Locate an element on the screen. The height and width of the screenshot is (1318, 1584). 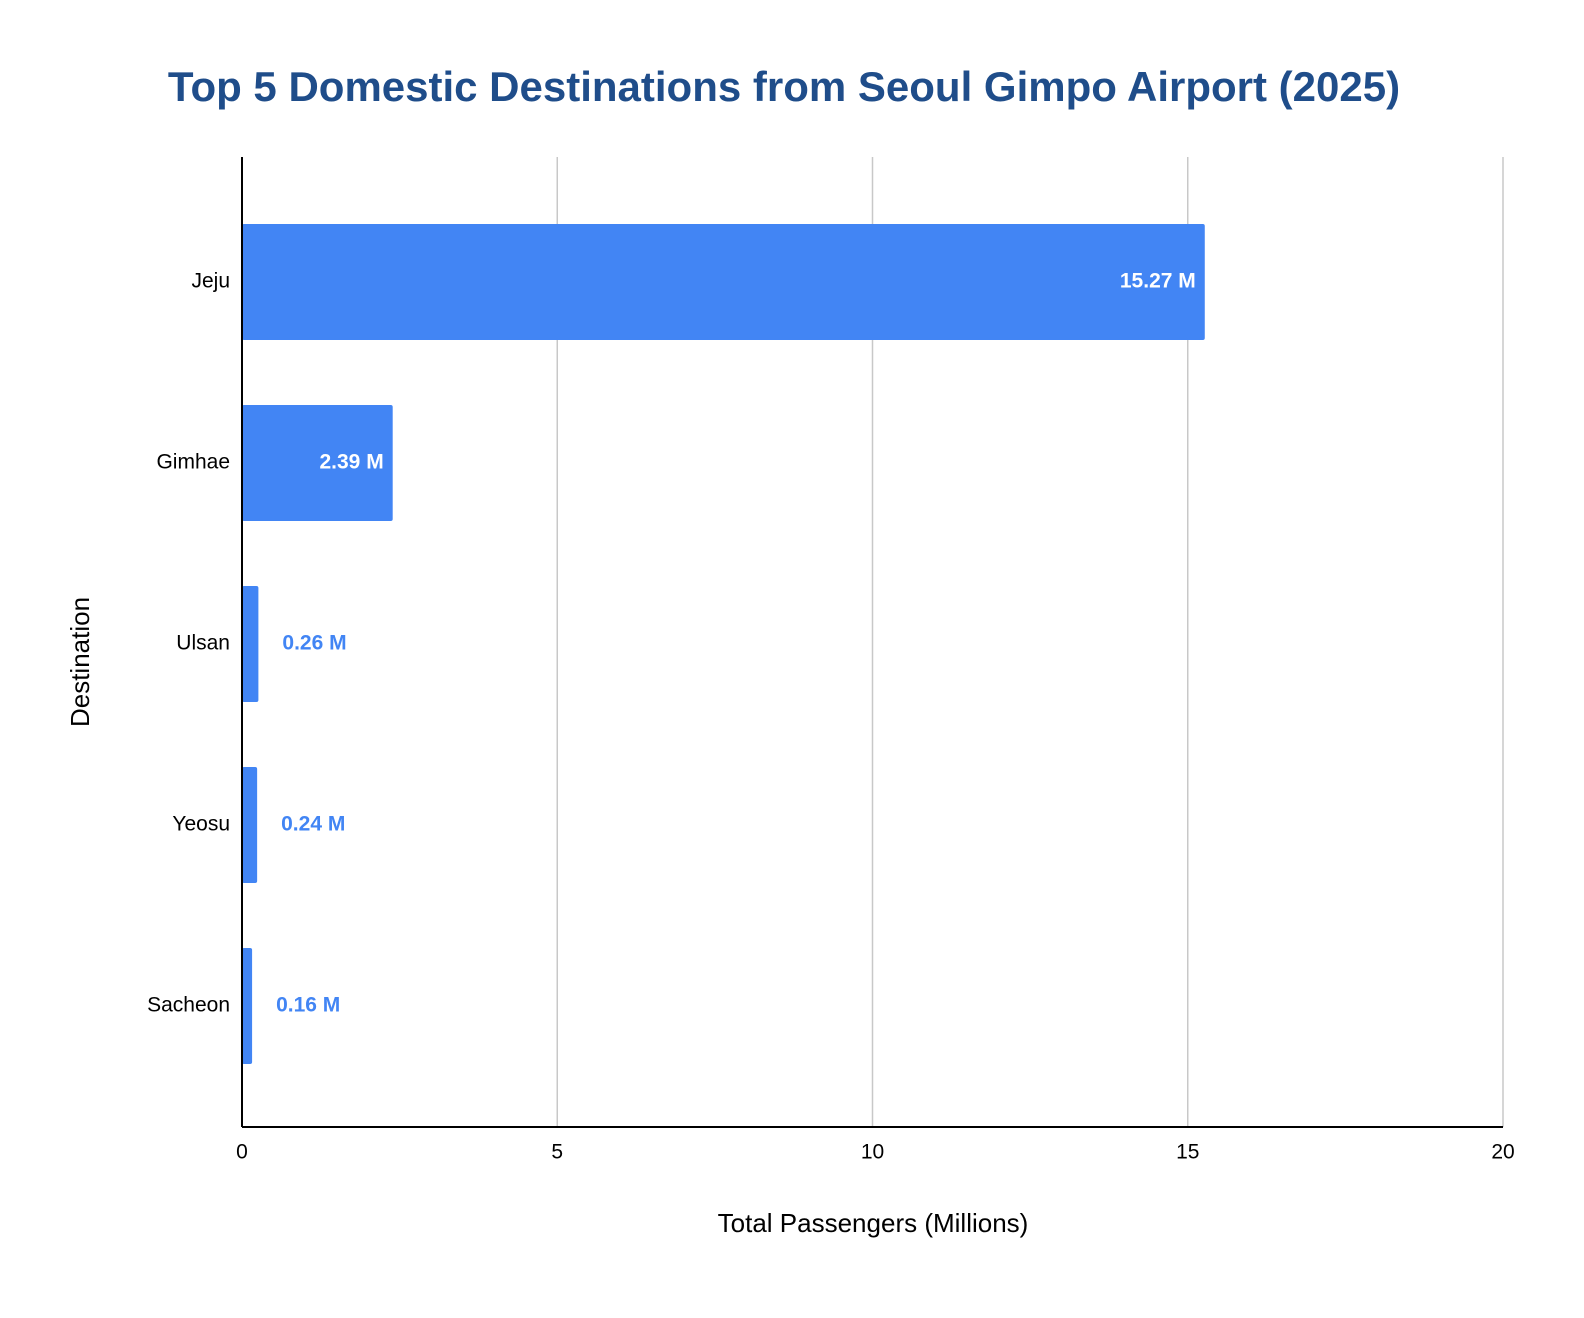
data-label: 2.39 M is located at coordinates (351, 462).